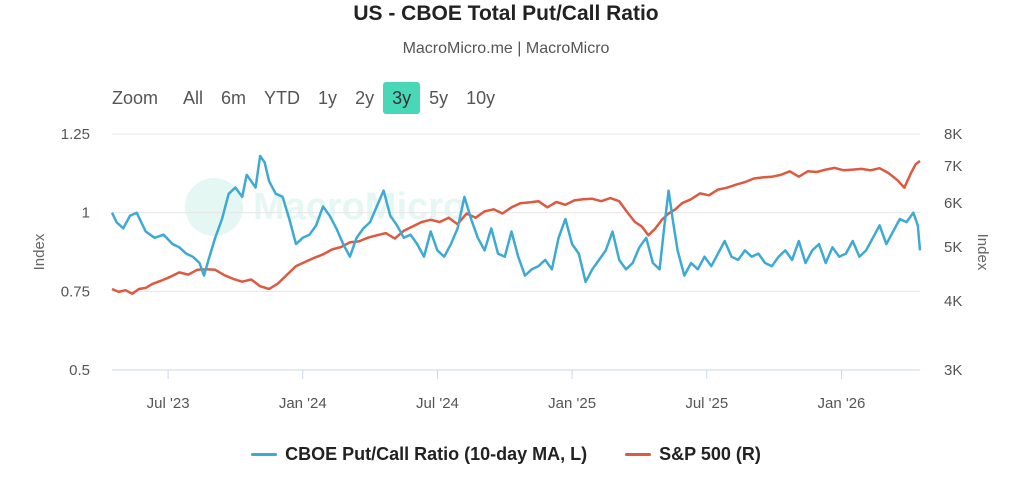 The width and height of the screenshot is (1012, 480). Describe the element at coordinates (436, 454) in the screenshot. I see `legend-label-put-call: CBOE Put/Call Ratio (10-day MA, L)` at that location.